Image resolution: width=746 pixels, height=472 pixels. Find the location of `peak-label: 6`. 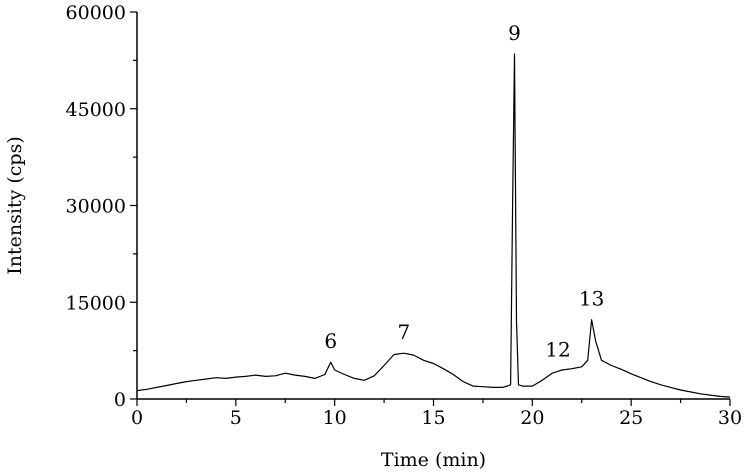

peak-label: 6 is located at coordinates (330, 341).